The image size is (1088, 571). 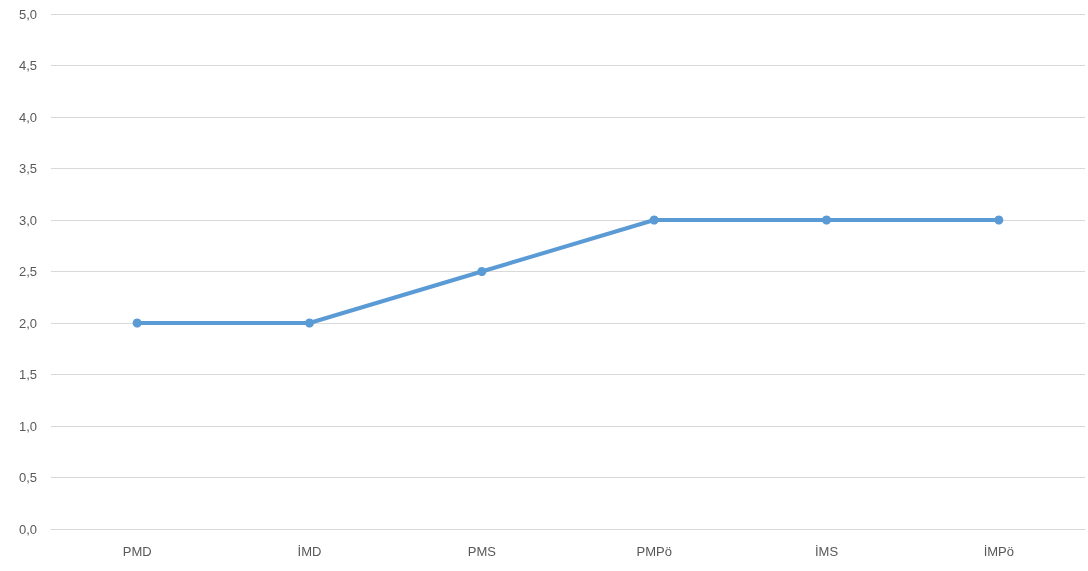 What do you see at coordinates (27, 65) in the screenshot?
I see `y-tick-label: 4,5` at bounding box center [27, 65].